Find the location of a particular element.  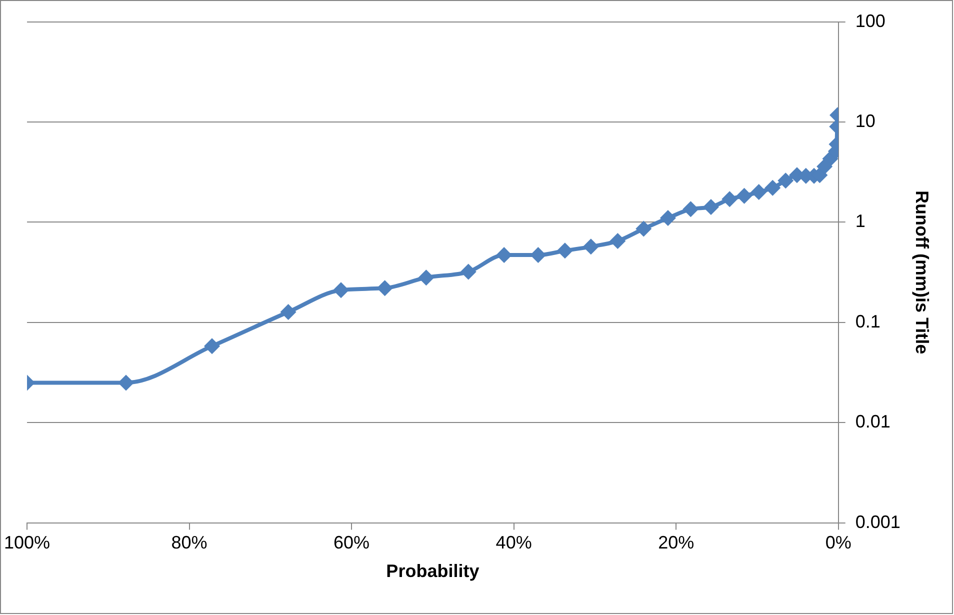

x-tick-label: 20% is located at coordinates (676, 542).